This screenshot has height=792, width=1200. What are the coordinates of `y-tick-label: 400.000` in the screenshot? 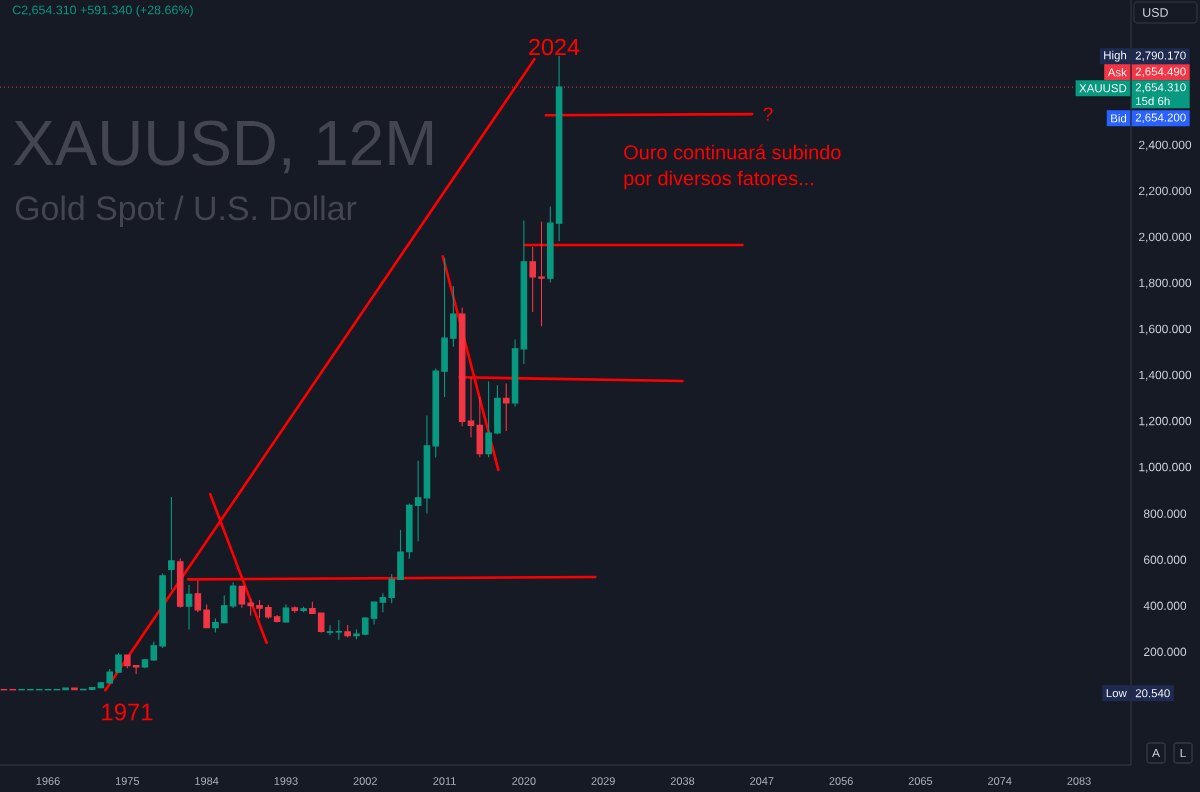 It's located at (1165, 606).